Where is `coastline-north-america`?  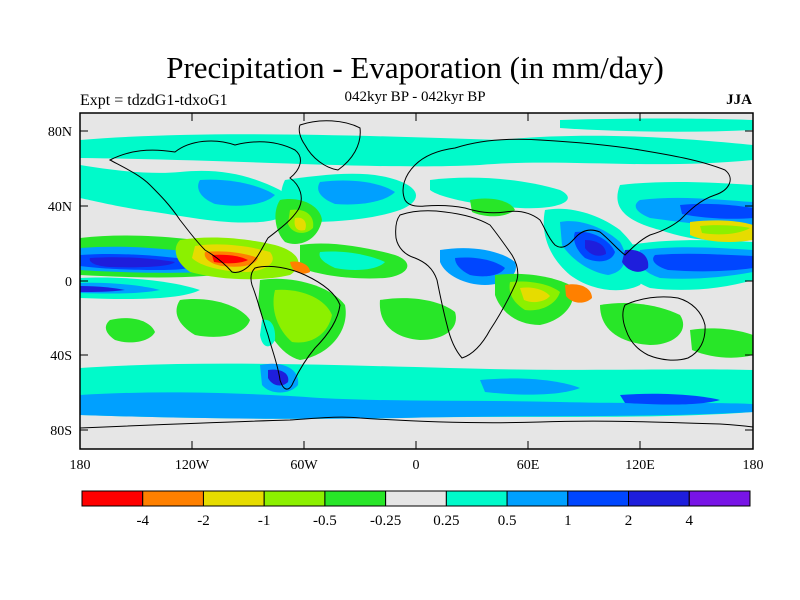
coastline-north-america is located at coordinates (205, 206).